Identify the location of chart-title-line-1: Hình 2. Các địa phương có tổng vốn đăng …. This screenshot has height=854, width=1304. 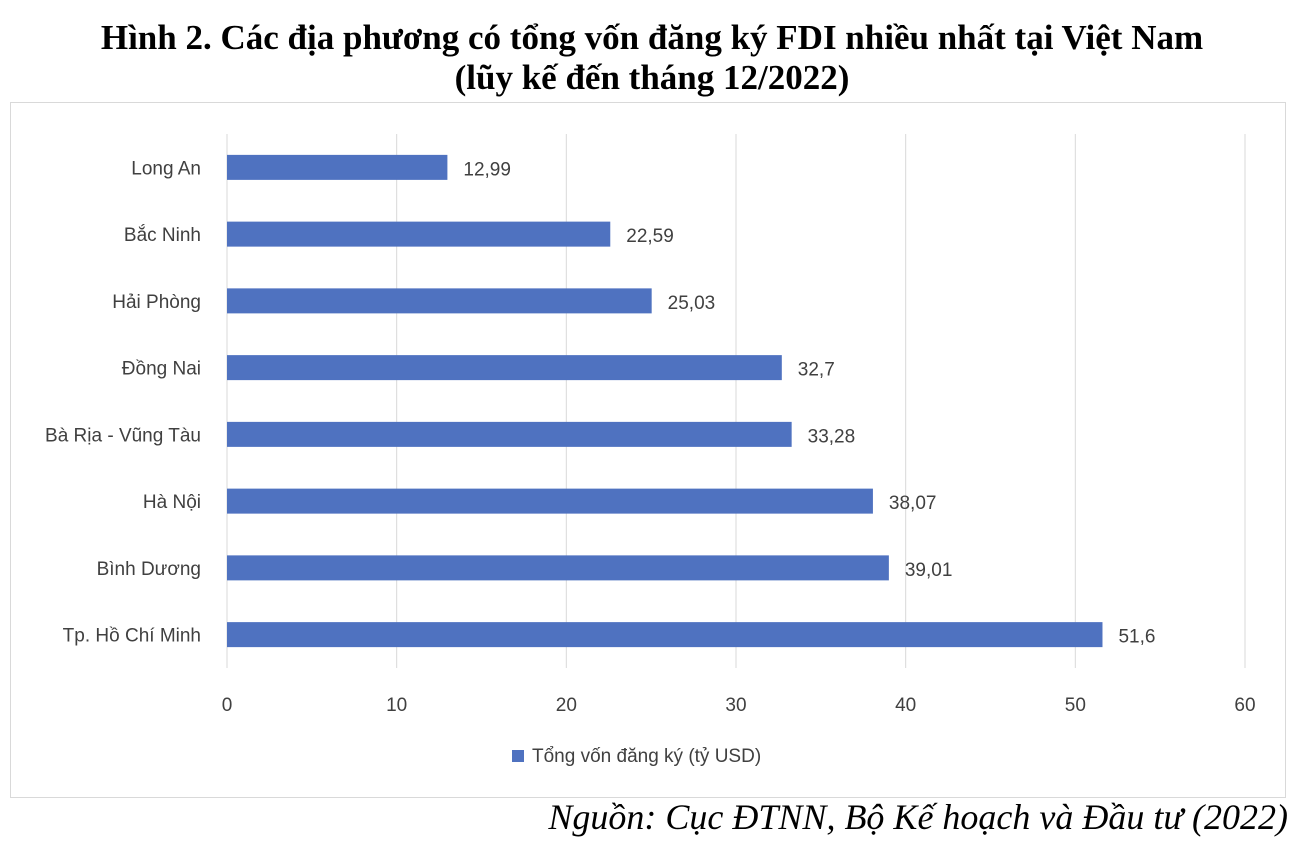
(652, 37).